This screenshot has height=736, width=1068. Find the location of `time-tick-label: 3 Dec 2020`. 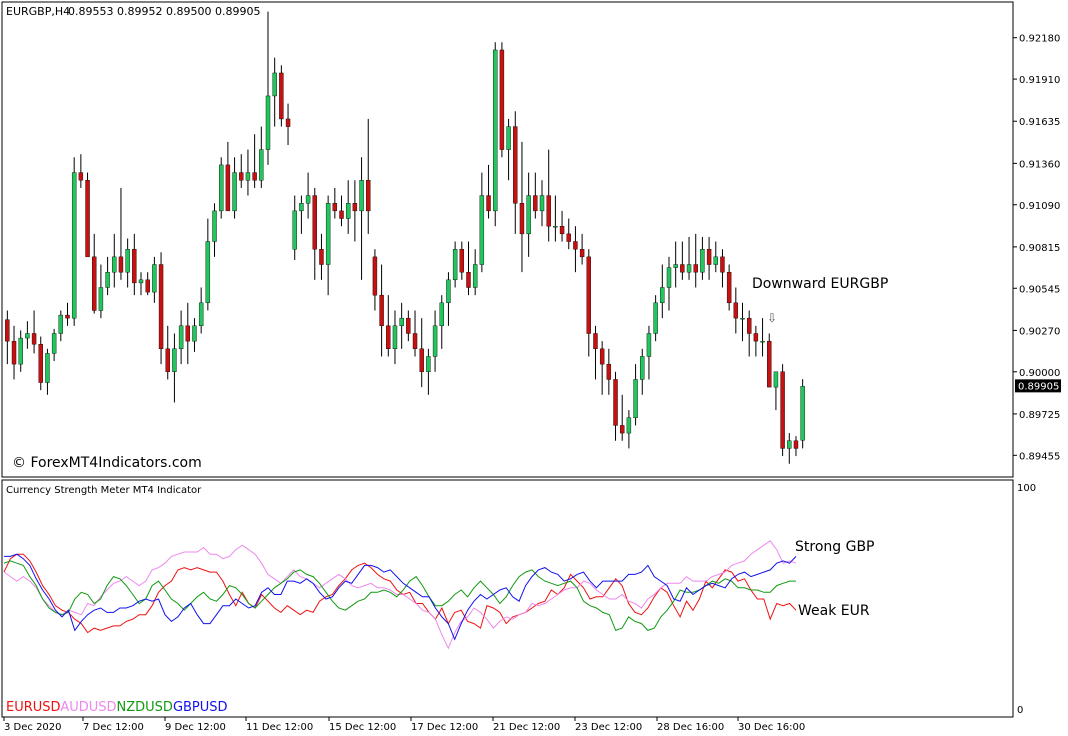

time-tick-label: 3 Dec 2020 is located at coordinates (33, 727).